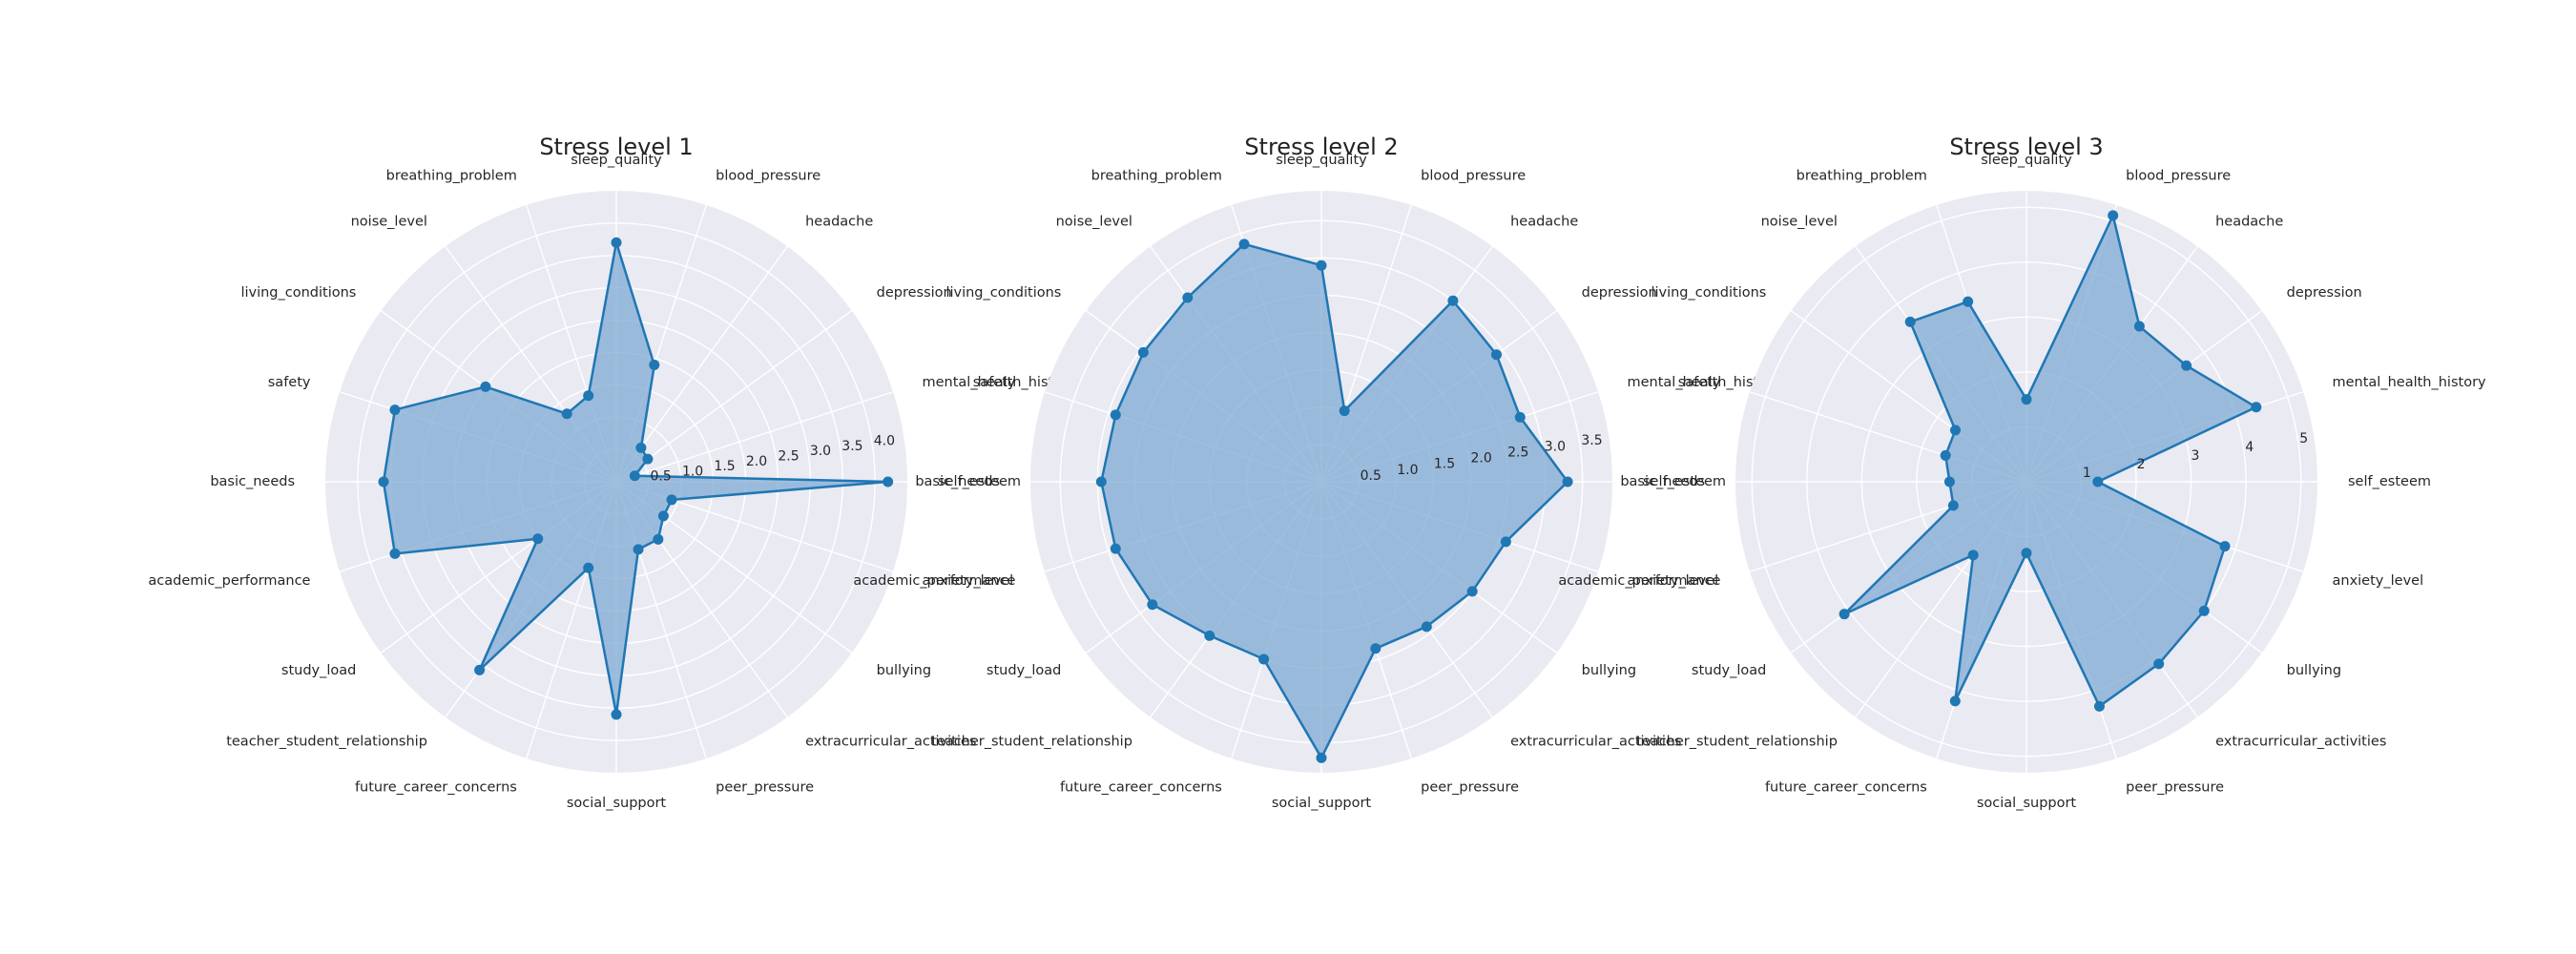 This screenshot has height=954, width=2576. What do you see at coordinates (1152, 605) in the screenshot?
I see `data-point-study-load` at bounding box center [1152, 605].